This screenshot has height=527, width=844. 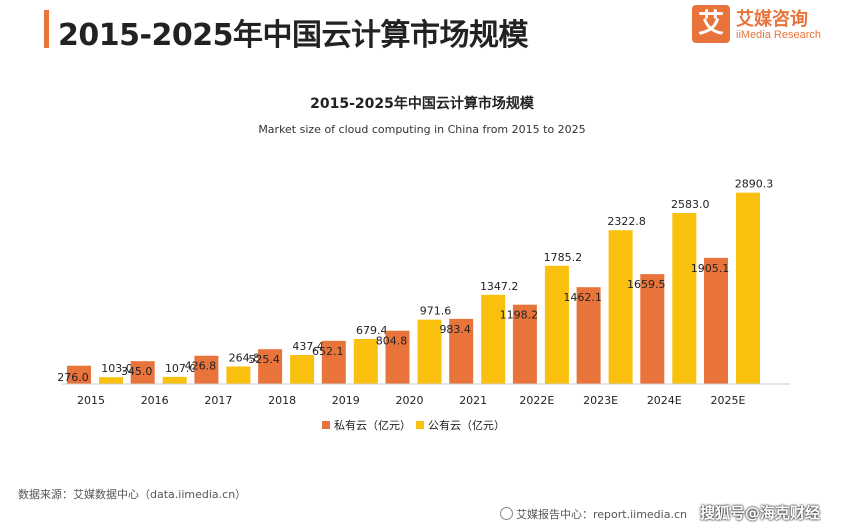 I want to click on x-tick-label: 2023E, so click(x=600, y=400).